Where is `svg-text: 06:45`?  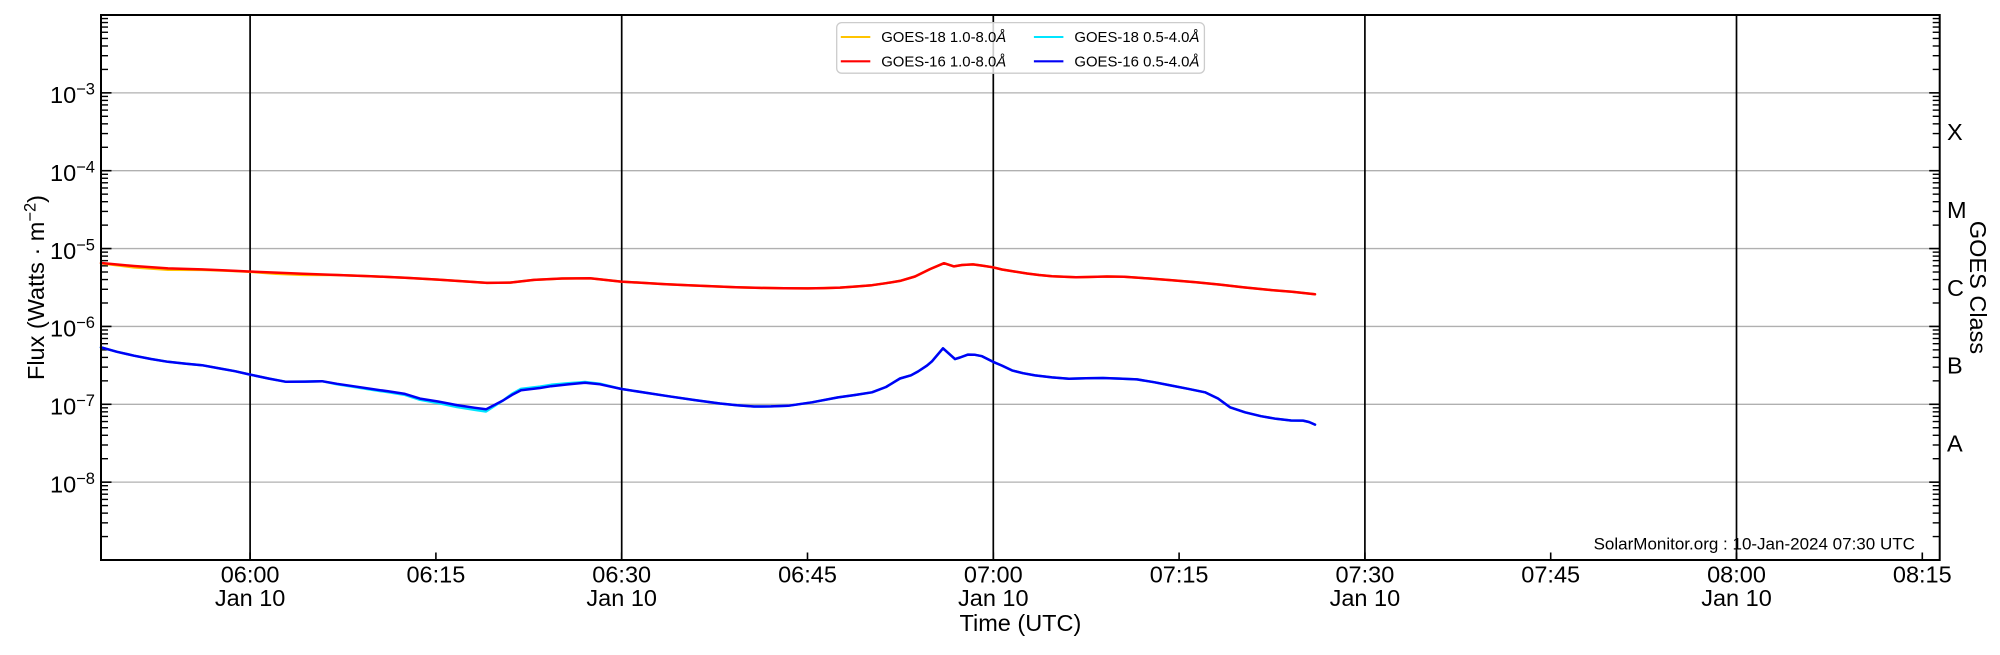
svg-text: 06:45 is located at coordinates (807, 575).